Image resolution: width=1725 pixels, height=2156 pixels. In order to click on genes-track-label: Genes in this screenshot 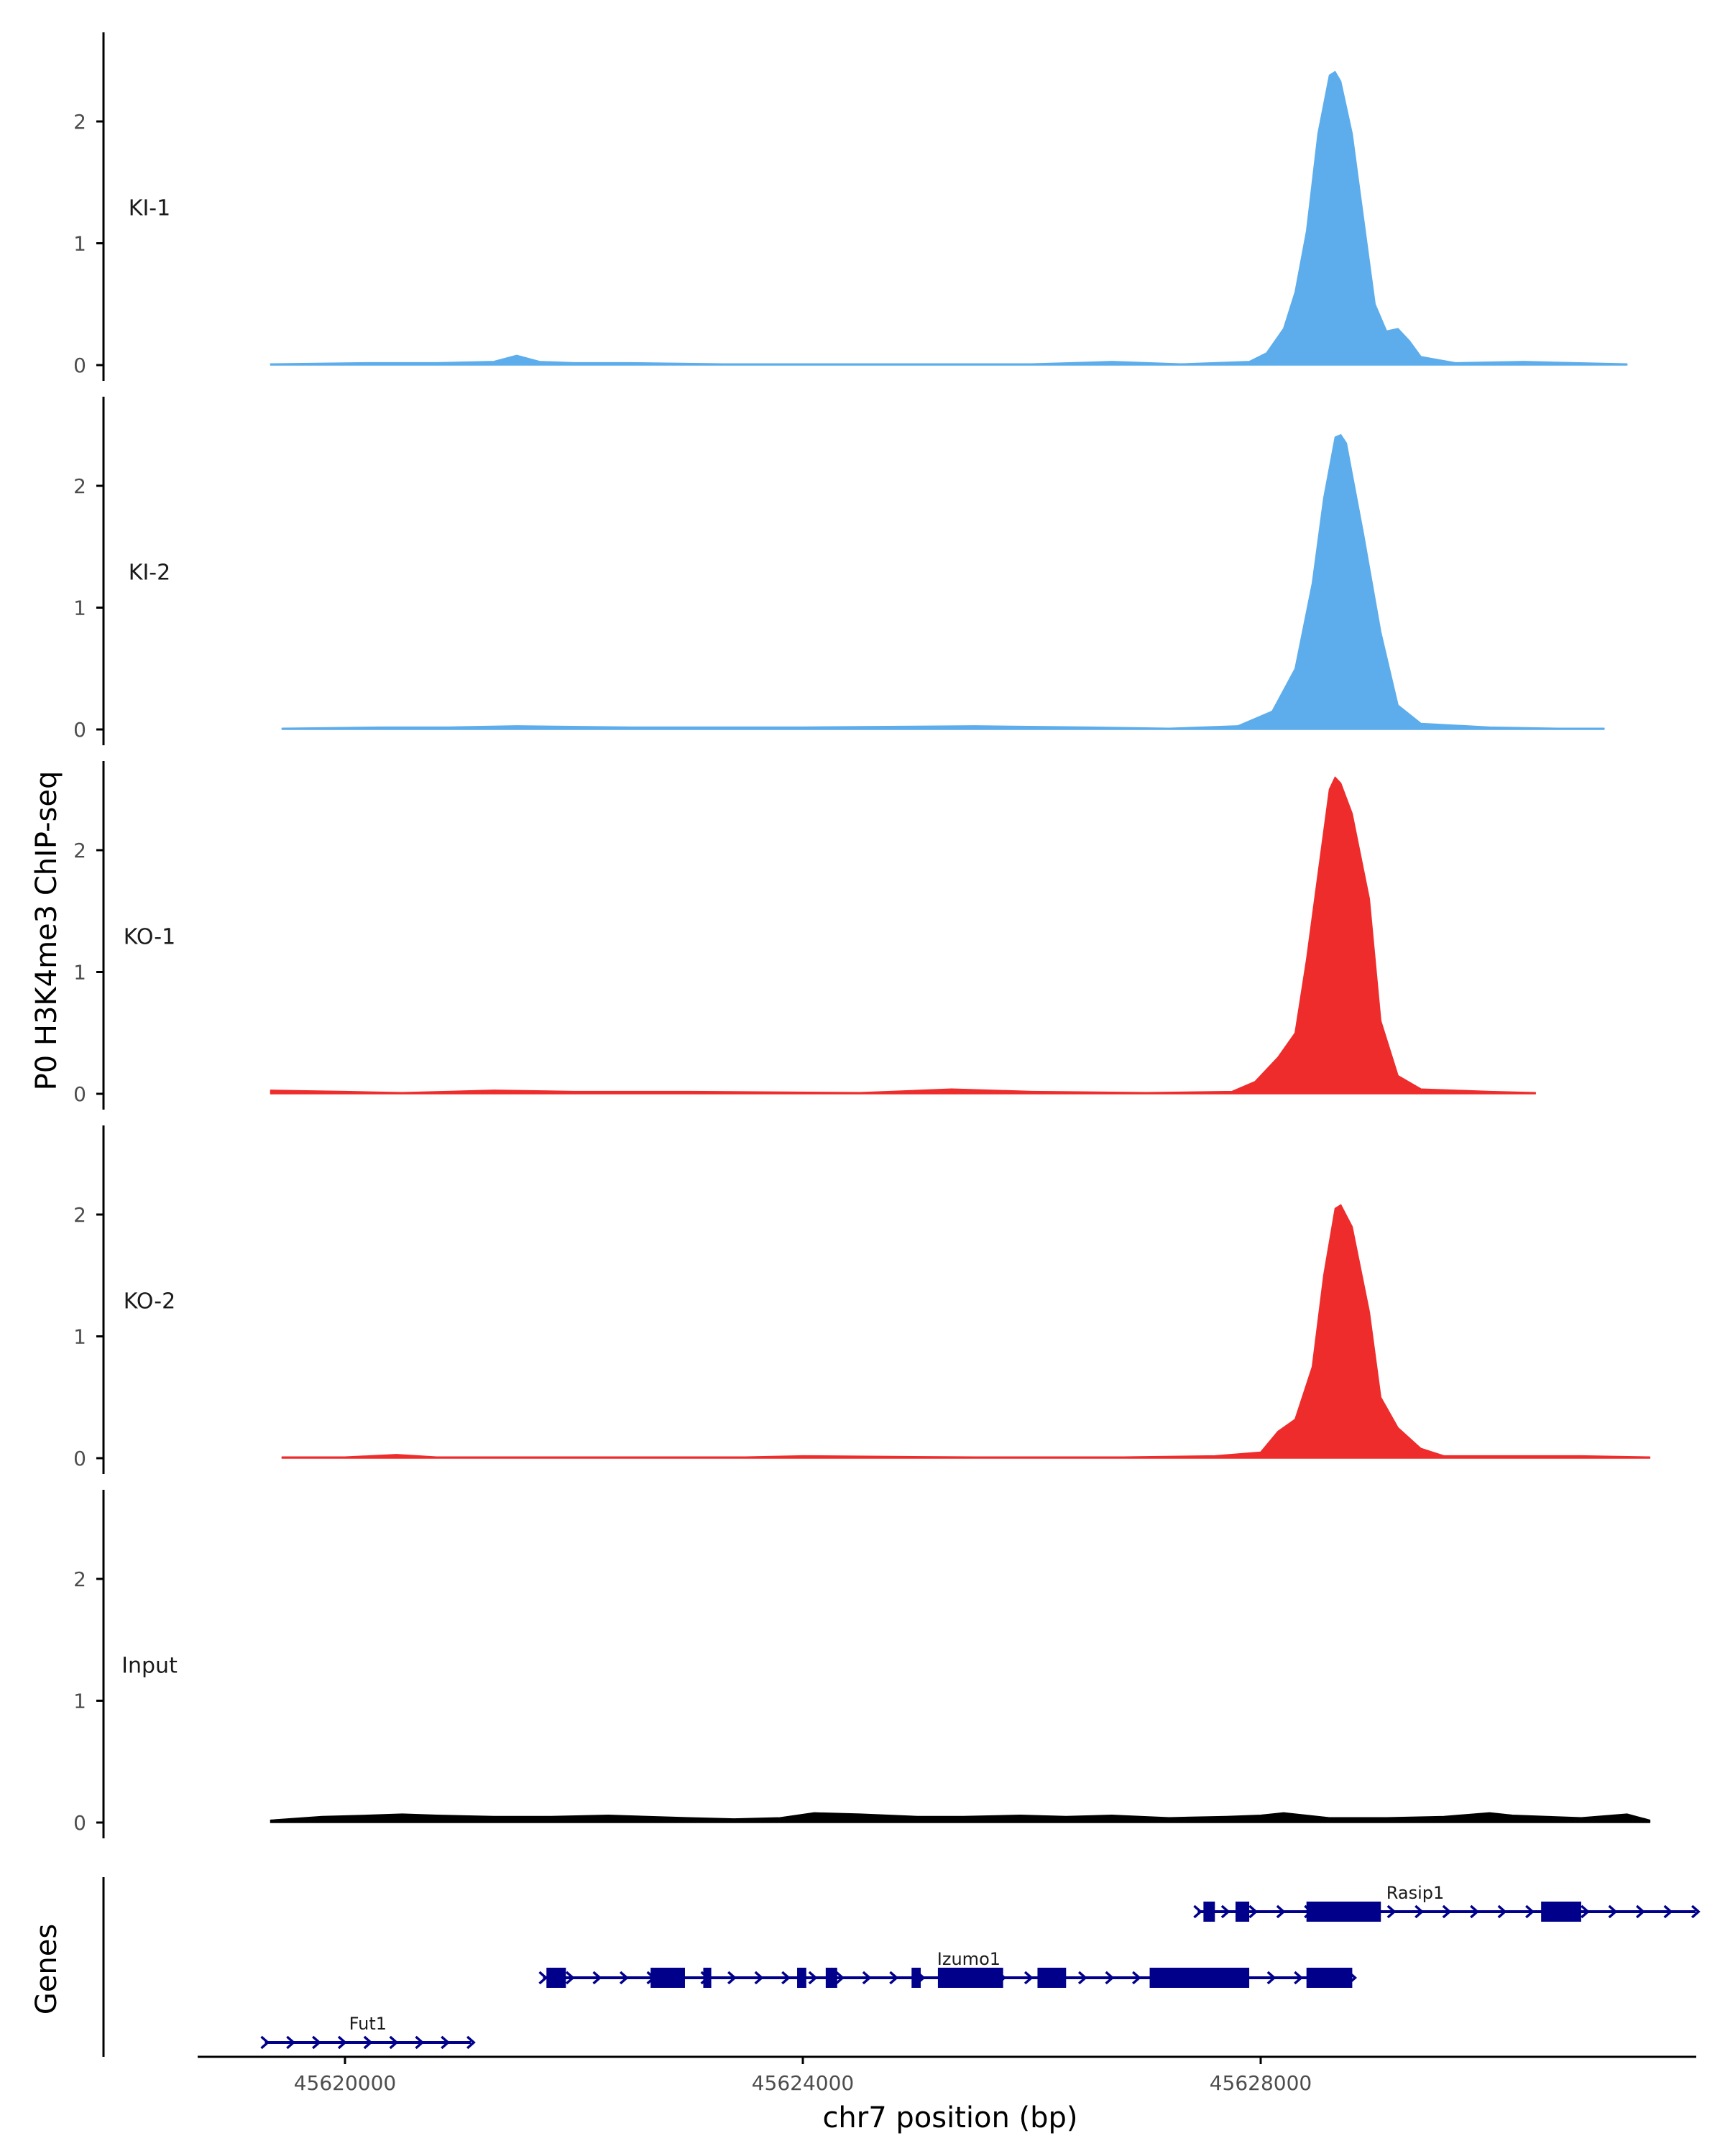, I will do `click(46, 1969)`.